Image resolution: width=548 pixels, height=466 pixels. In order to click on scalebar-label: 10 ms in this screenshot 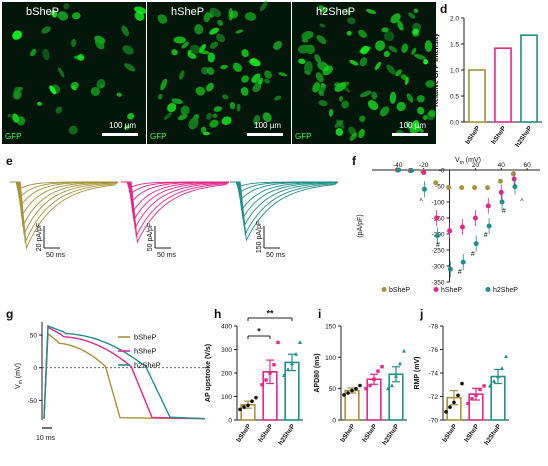, I will do `click(46, 438)`.